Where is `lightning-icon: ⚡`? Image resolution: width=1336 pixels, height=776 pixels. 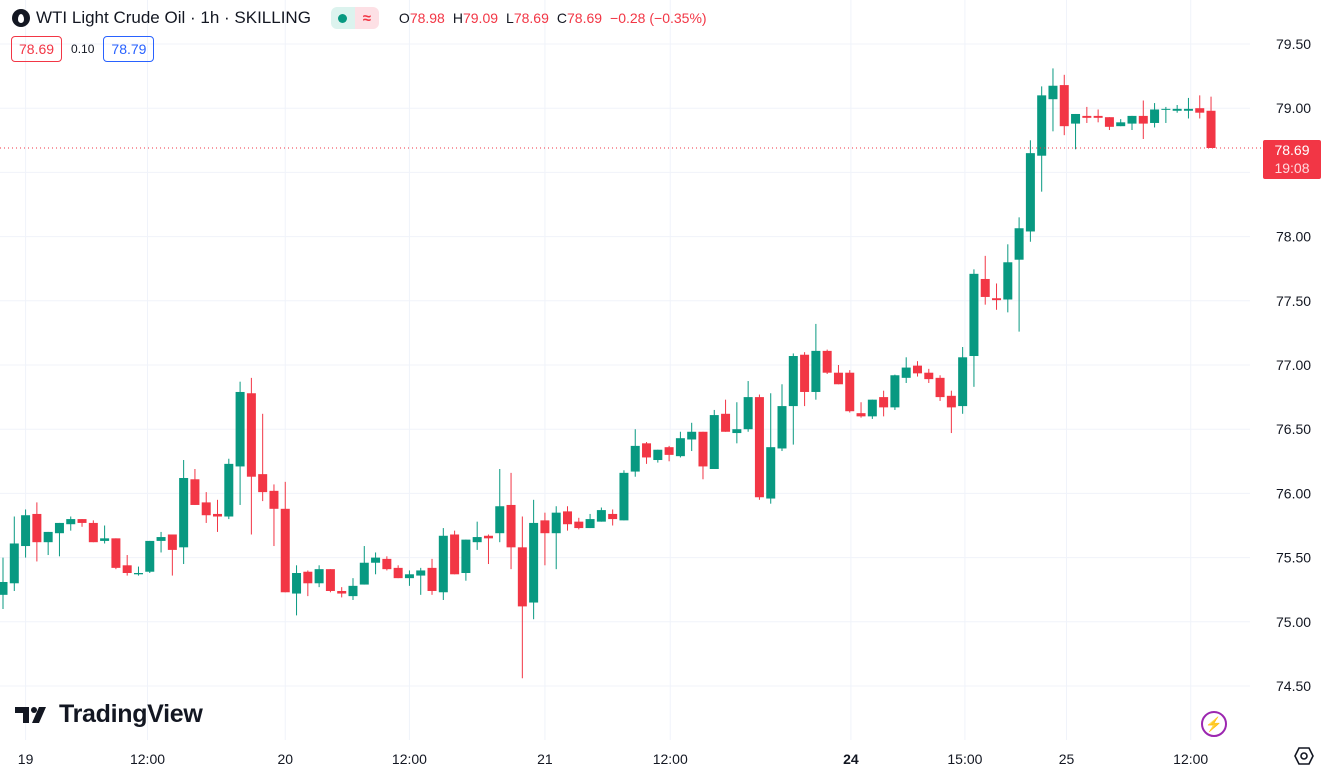
lightning-icon: ⚡ is located at coordinates (1214, 724).